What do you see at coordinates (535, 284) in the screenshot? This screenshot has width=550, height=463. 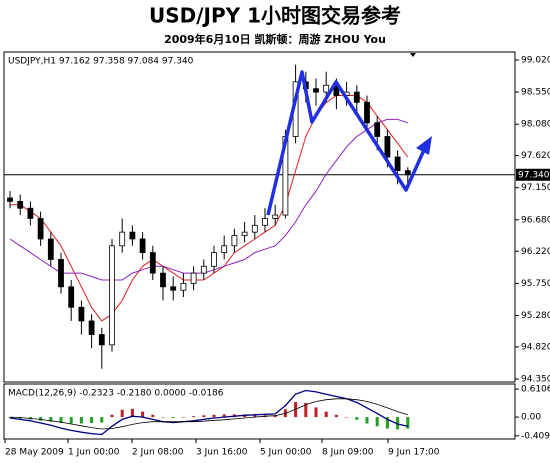 I see `y-tick-label: 95.750` at bounding box center [535, 284].